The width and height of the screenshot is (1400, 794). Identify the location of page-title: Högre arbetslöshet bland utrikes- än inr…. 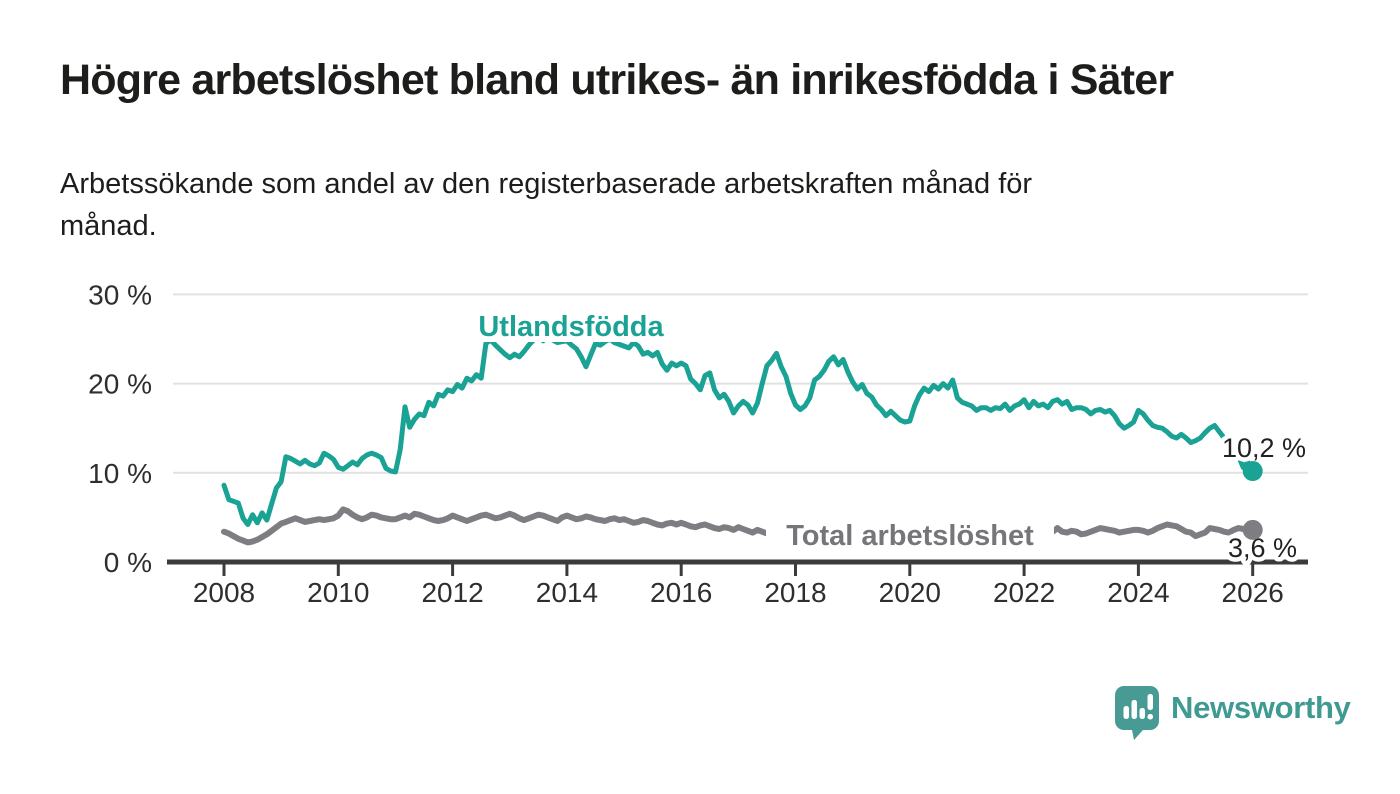
(617, 80).